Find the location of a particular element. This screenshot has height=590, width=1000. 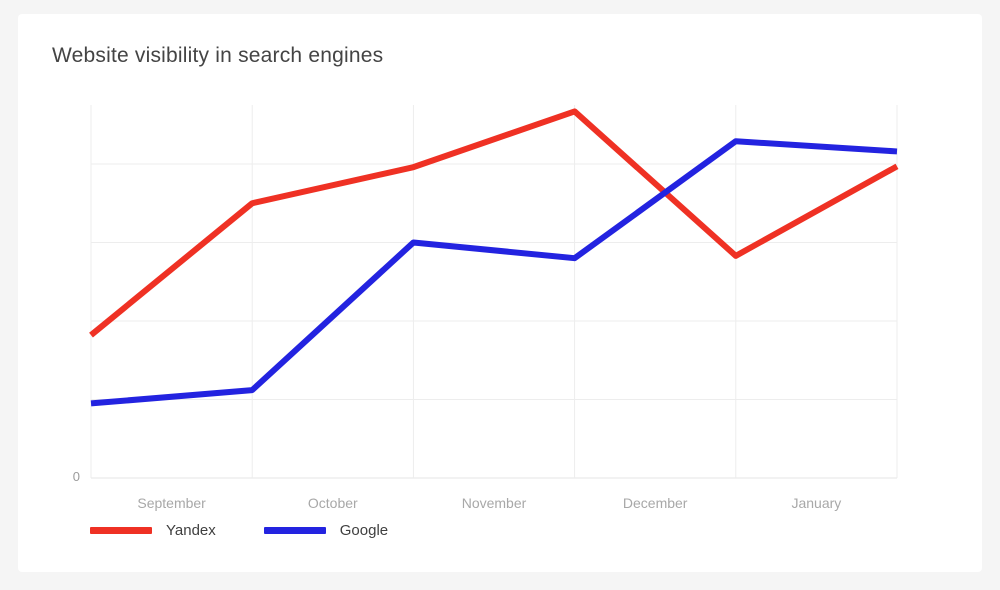

legend-label: Google is located at coordinates (364, 530).